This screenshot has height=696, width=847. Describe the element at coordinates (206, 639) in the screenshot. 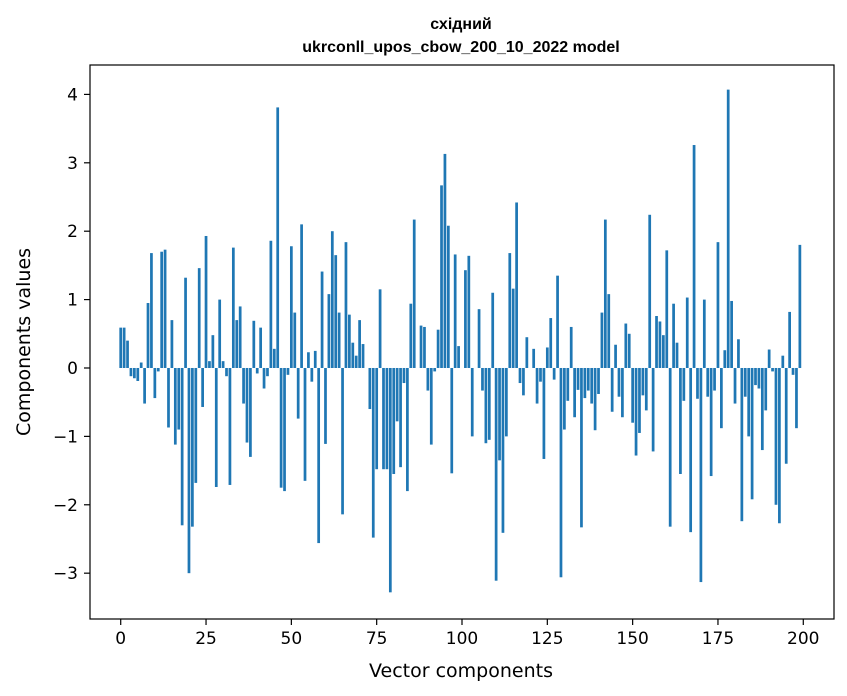

I see `x-tick-label: 25` at that location.